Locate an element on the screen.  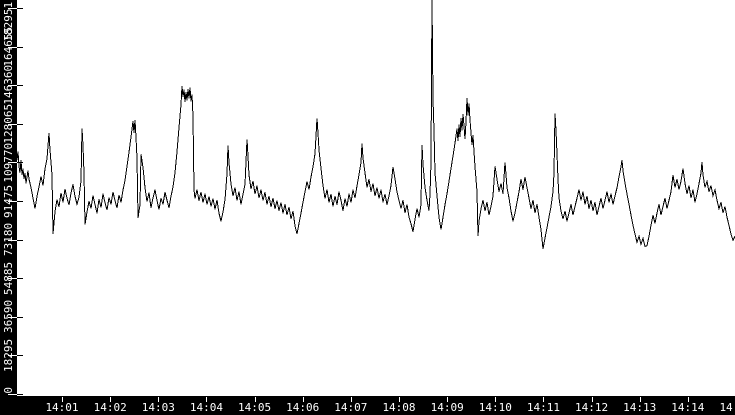
y-tick-label: 36590 is located at coordinates (8, 317).